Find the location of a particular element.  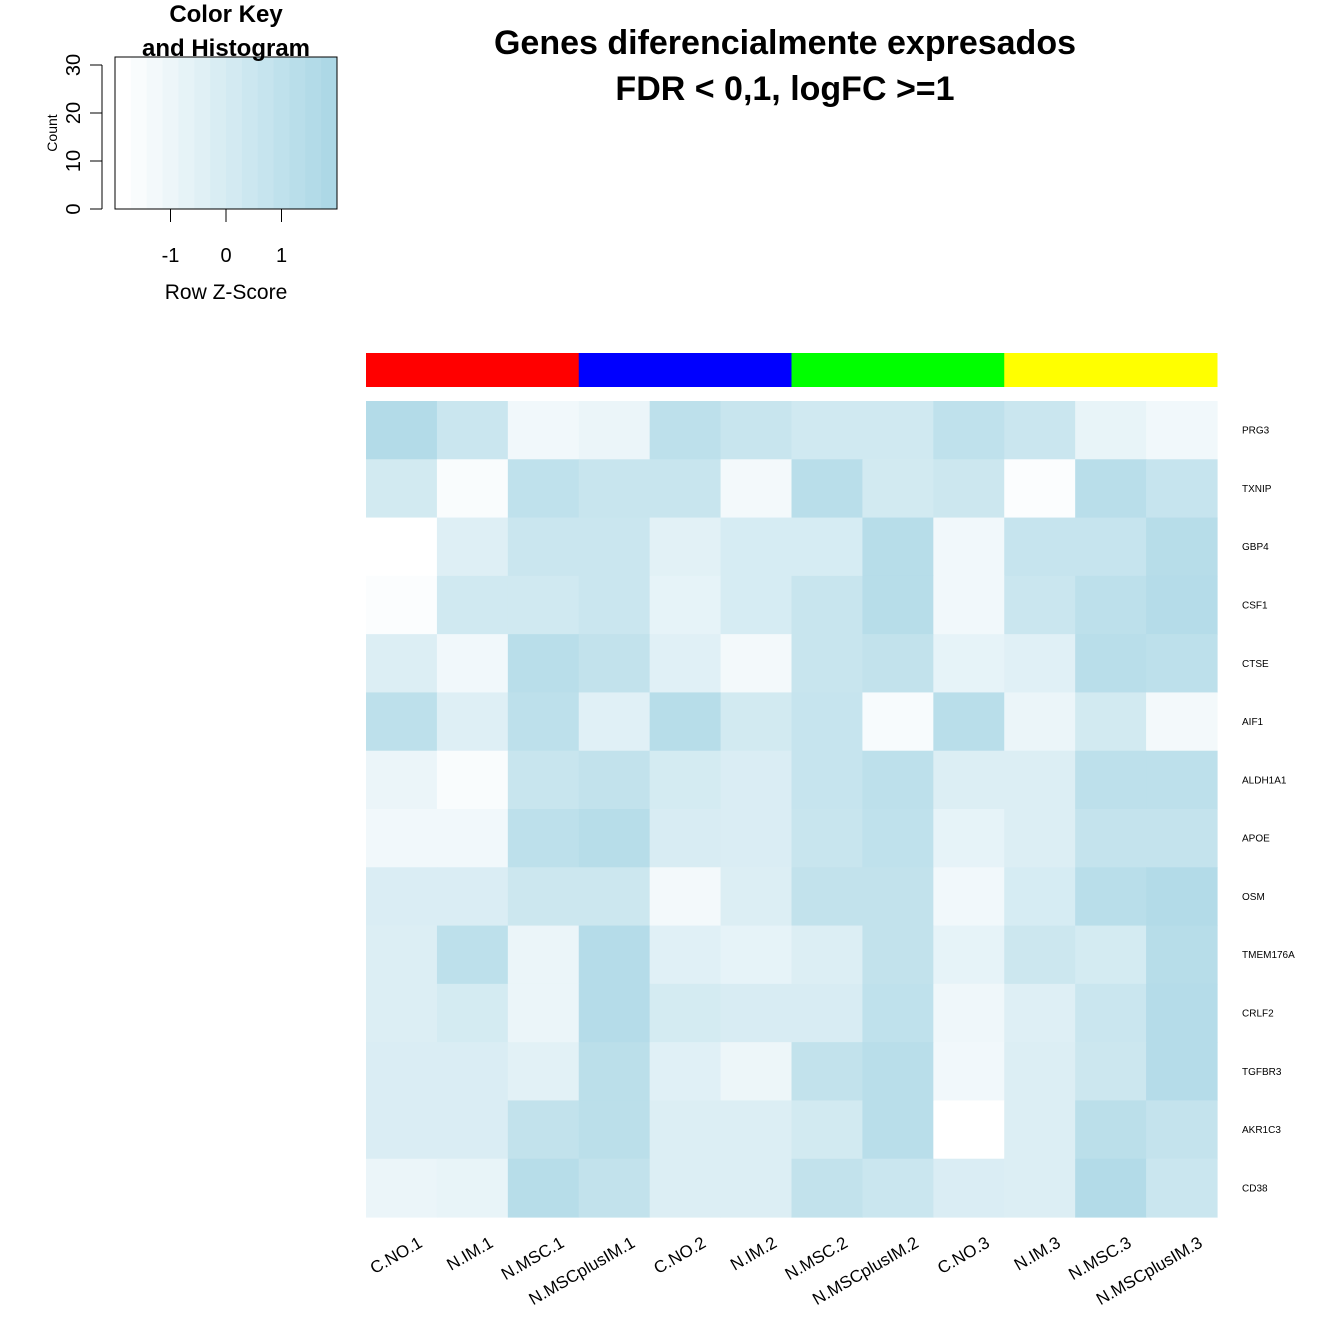

row-label: OSM is located at coordinates (1253, 897).